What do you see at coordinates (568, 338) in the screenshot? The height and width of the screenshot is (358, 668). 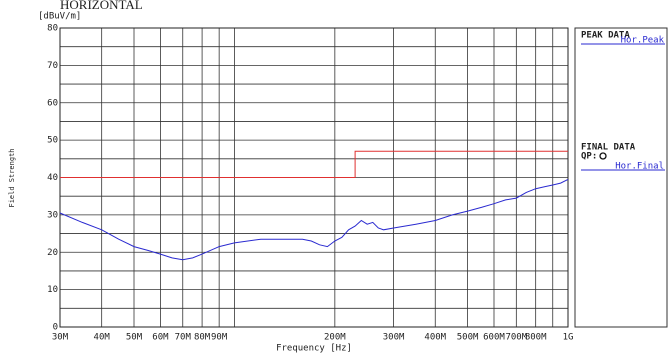 I see `x-tick-label: 1G` at bounding box center [568, 338].